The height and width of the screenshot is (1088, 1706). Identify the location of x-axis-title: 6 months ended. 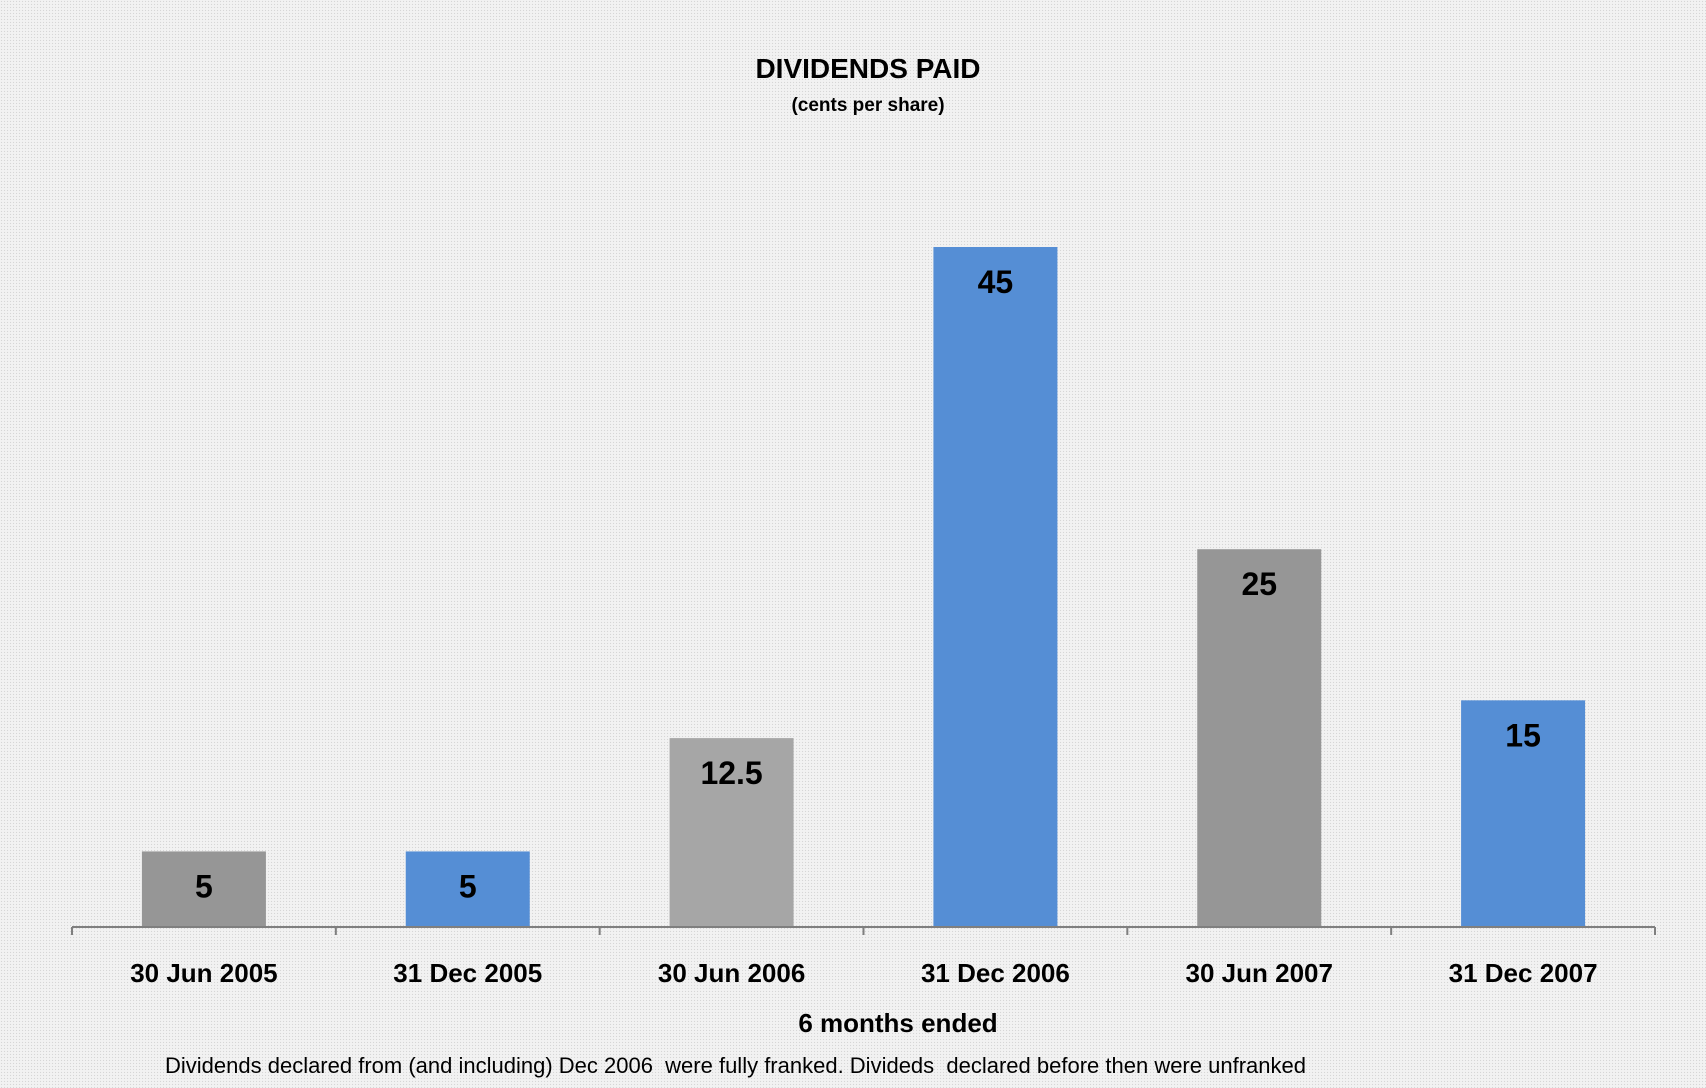
(897, 1023).